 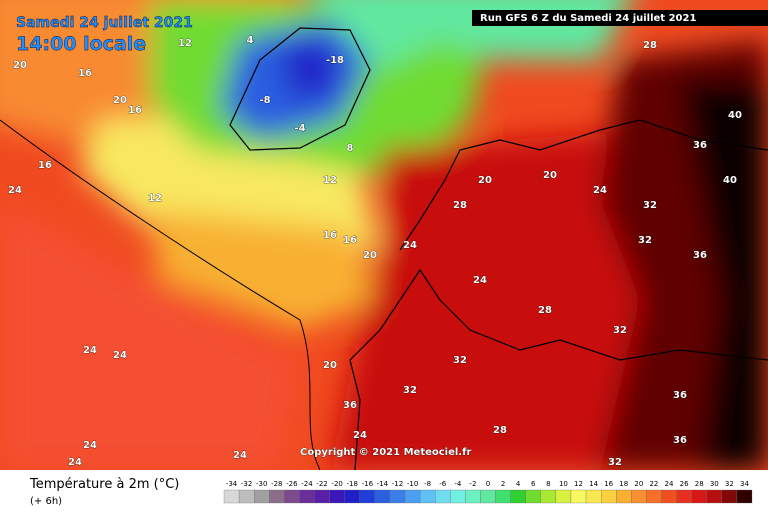 What do you see at coordinates (350, 148) in the screenshot?
I see `map-label: 8` at bounding box center [350, 148].